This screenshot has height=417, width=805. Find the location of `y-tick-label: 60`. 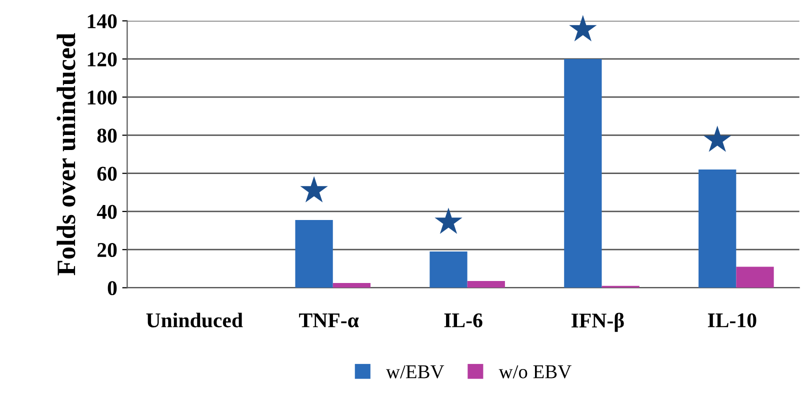

y-tick-label: 60 is located at coordinates (107, 173).